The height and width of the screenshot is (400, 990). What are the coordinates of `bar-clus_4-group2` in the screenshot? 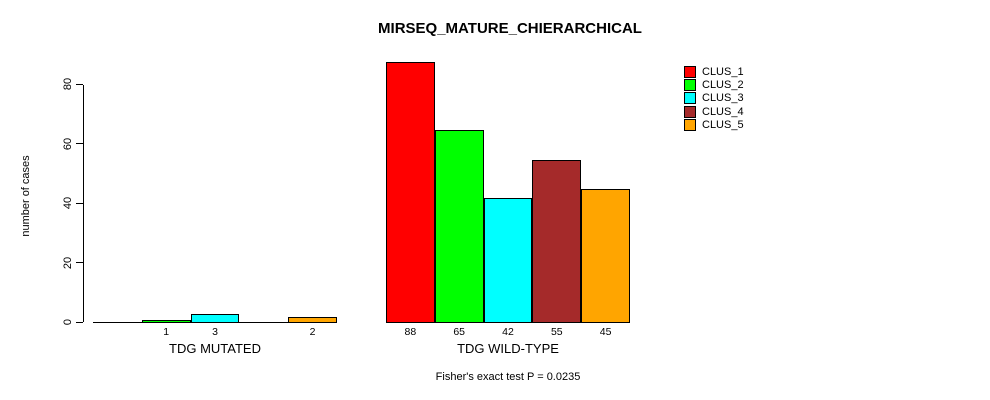 It's located at (557, 241).